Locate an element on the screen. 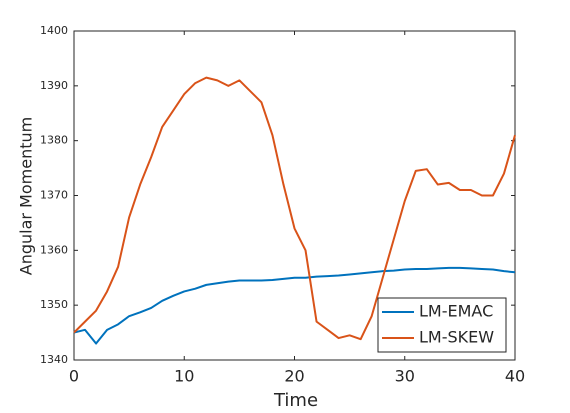 The width and height of the screenshot is (570, 413). series-line is located at coordinates (294, 305).